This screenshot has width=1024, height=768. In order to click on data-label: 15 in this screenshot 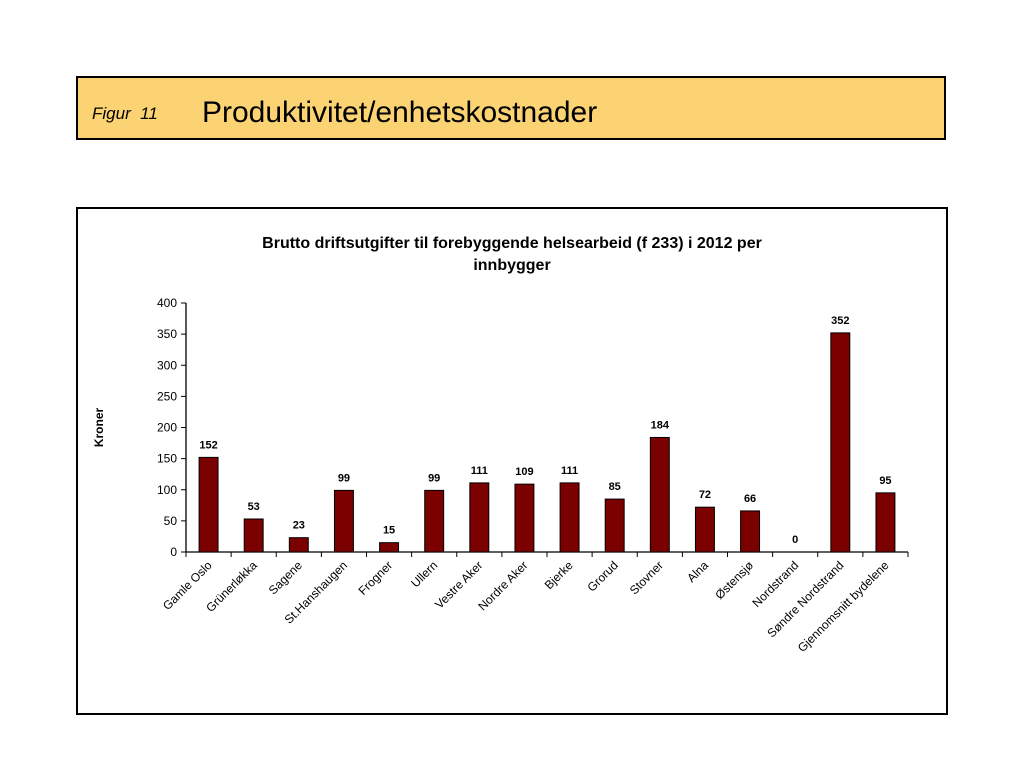, I will do `click(389, 531)`.